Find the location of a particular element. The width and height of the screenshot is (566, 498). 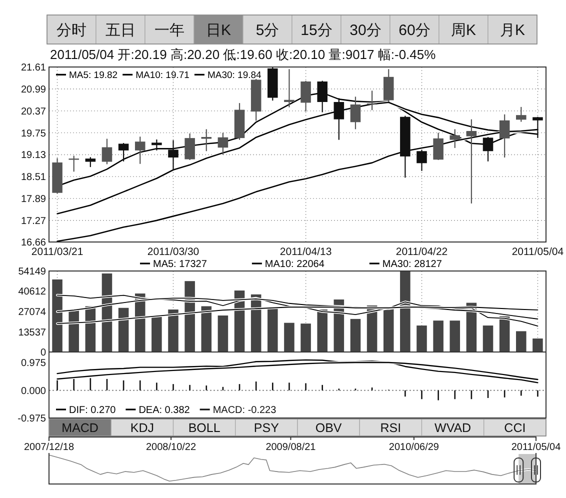

y-tick-label: 21.61 is located at coordinates (33, 68).